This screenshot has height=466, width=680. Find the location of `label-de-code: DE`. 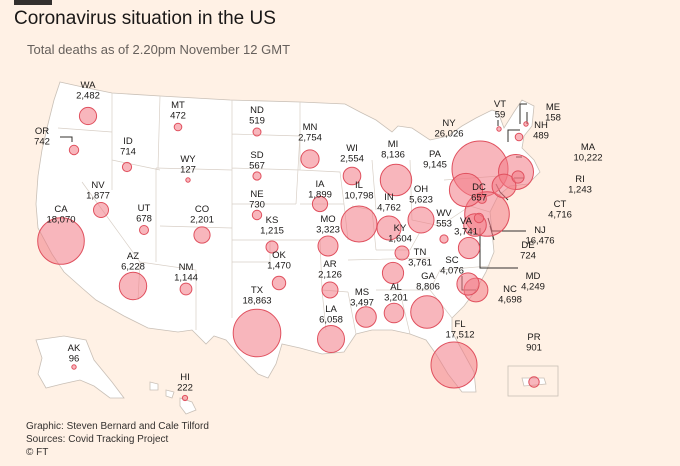

label-de-code: DE is located at coordinates (527, 245).